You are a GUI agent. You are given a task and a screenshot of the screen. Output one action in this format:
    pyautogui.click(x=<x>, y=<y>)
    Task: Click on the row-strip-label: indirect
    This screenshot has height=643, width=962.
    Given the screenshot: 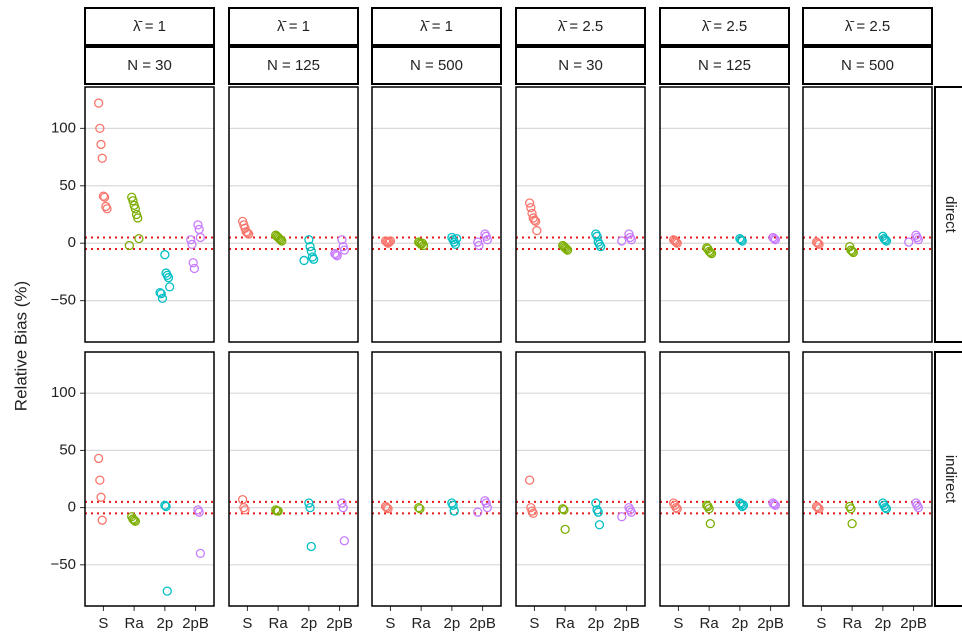 What is the action you would take?
    pyautogui.click(x=950, y=479)
    